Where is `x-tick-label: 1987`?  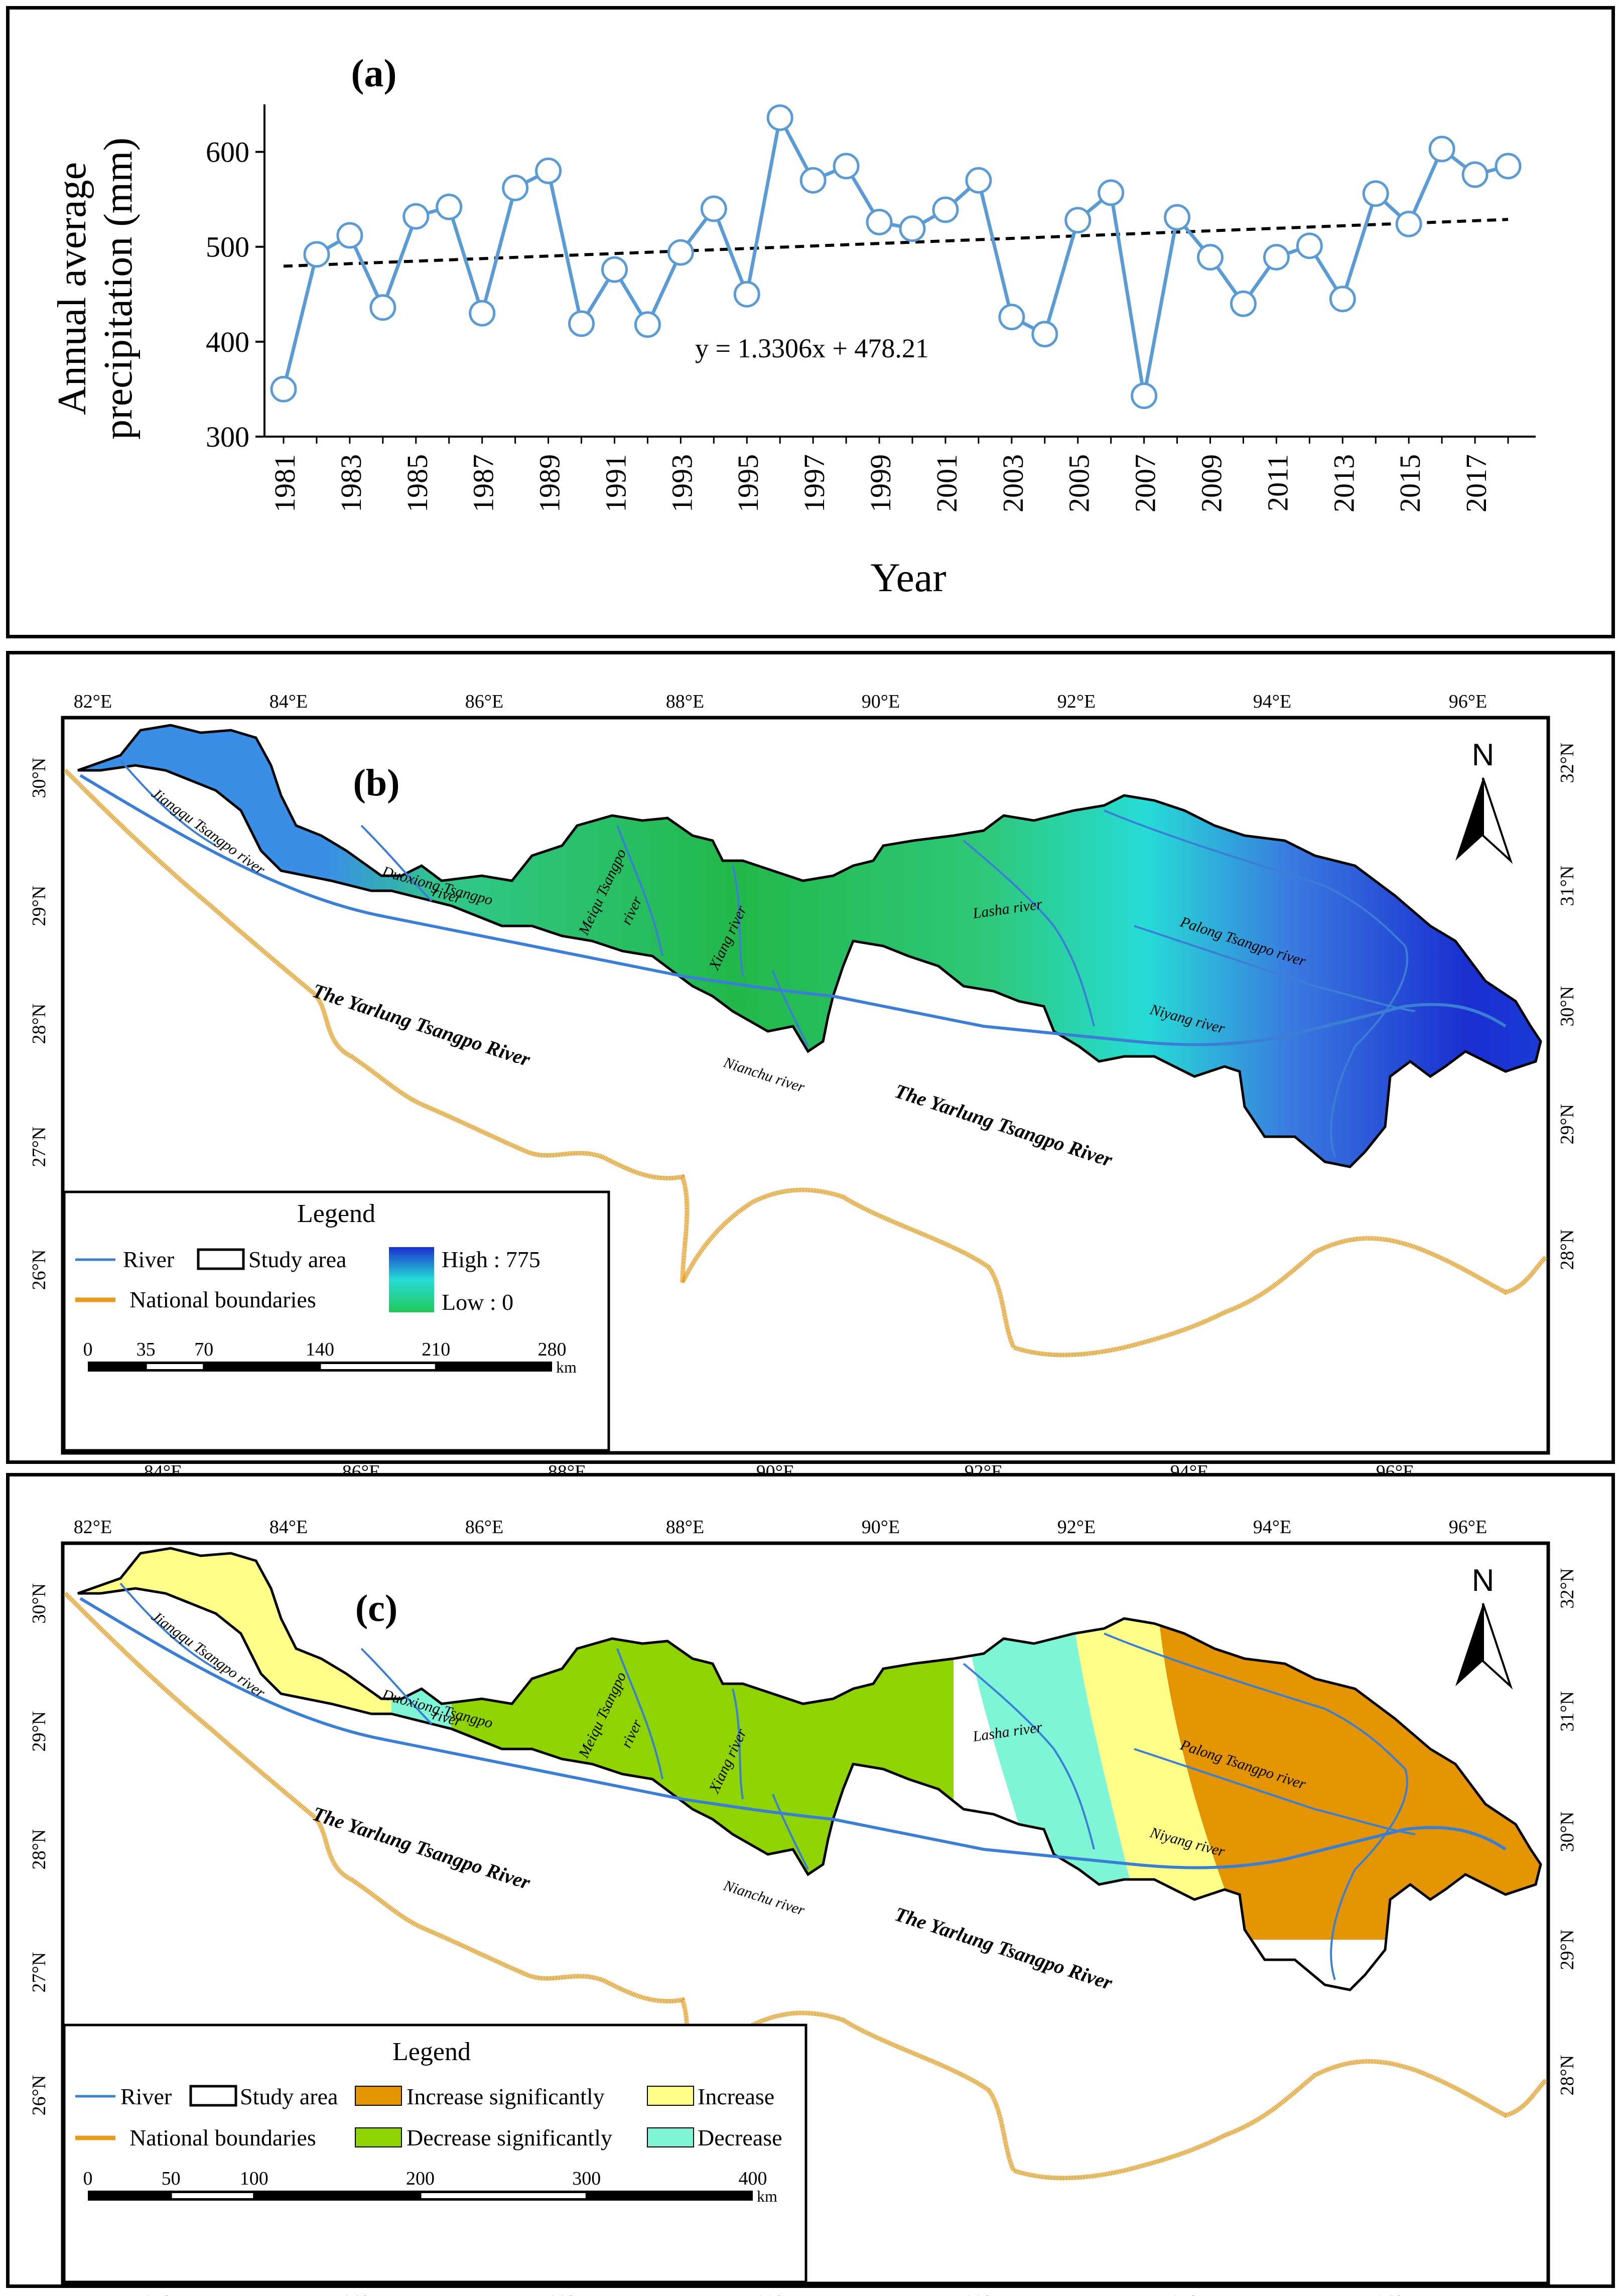 x-tick-label: 1987 is located at coordinates (483, 483).